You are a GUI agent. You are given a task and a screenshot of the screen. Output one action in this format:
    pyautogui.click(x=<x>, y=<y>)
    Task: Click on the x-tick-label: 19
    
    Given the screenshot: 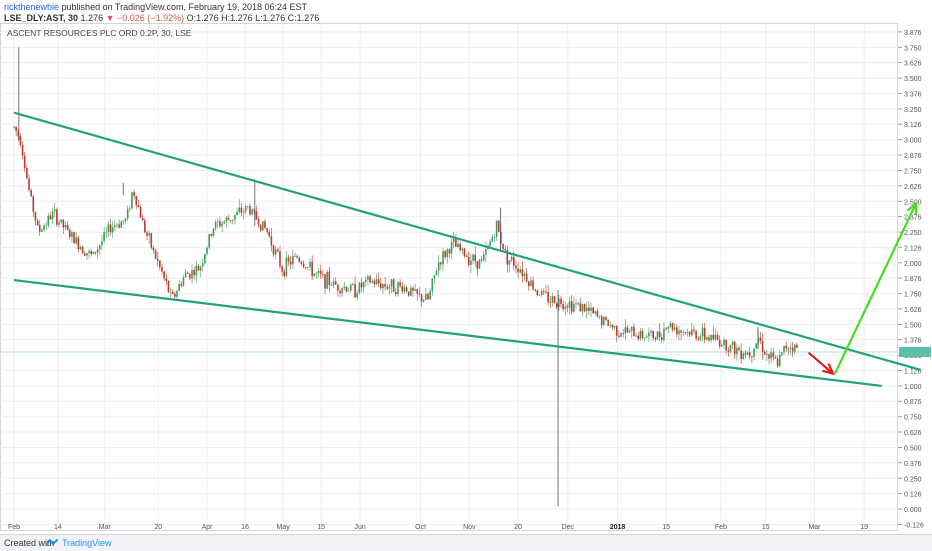 What is the action you would take?
    pyautogui.click(x=864, y=527)
    